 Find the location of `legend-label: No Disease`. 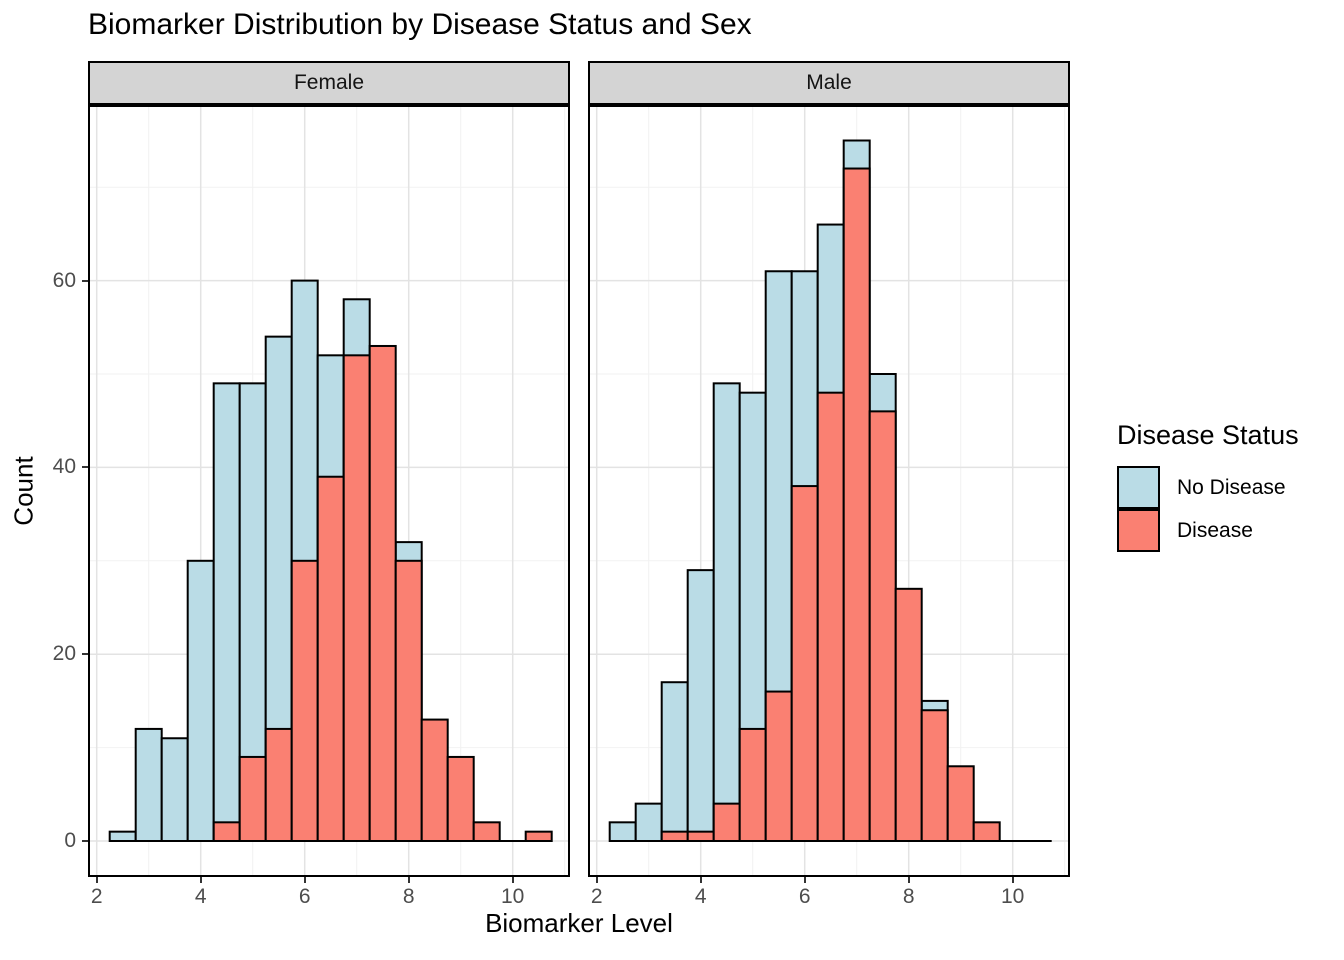

legend-label: No Disease is located at coordinates (1231, 487).